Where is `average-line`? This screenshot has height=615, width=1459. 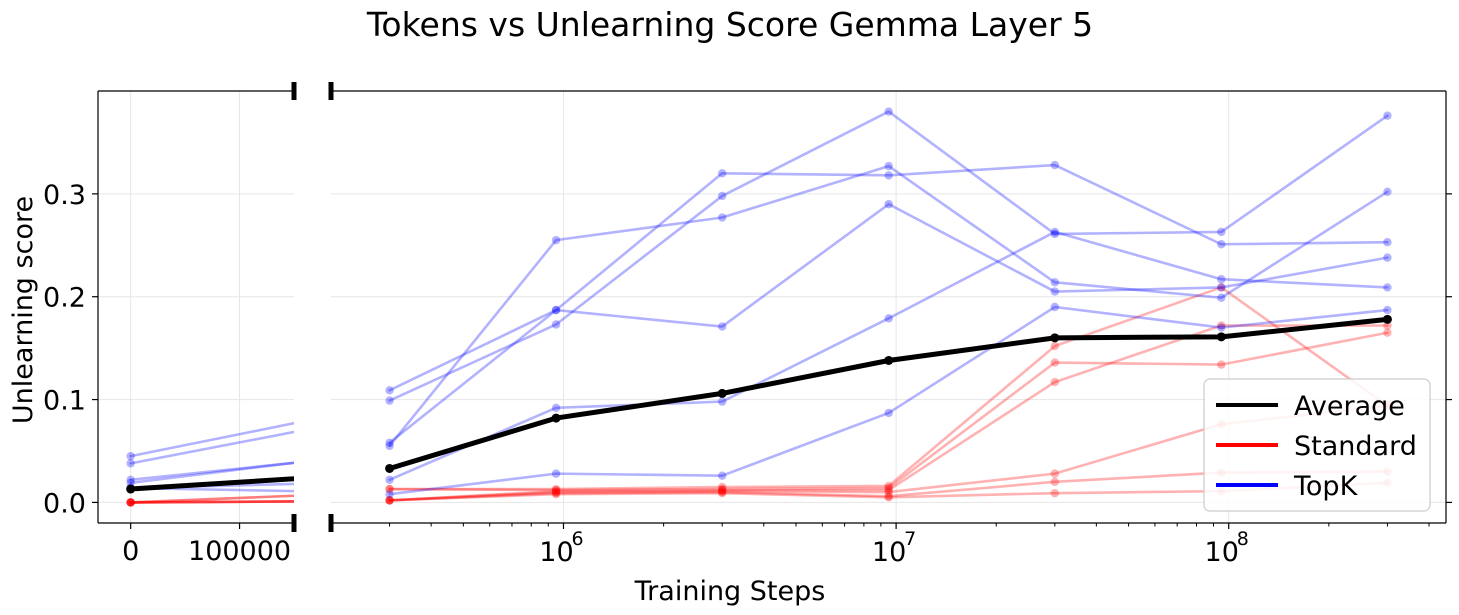 average-line is located at coordinates (211, 484).